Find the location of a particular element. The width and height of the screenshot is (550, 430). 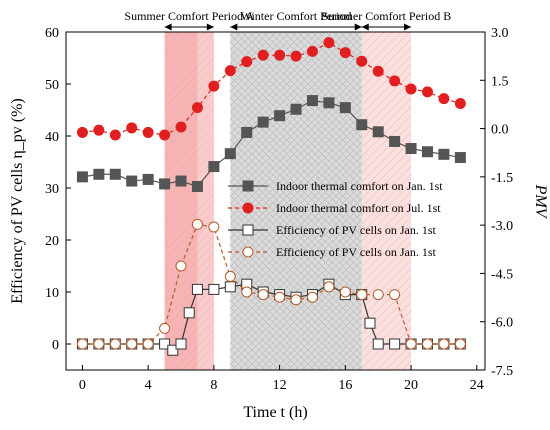

y-left-tick-label: 10 is located at coordinates (52, 293).